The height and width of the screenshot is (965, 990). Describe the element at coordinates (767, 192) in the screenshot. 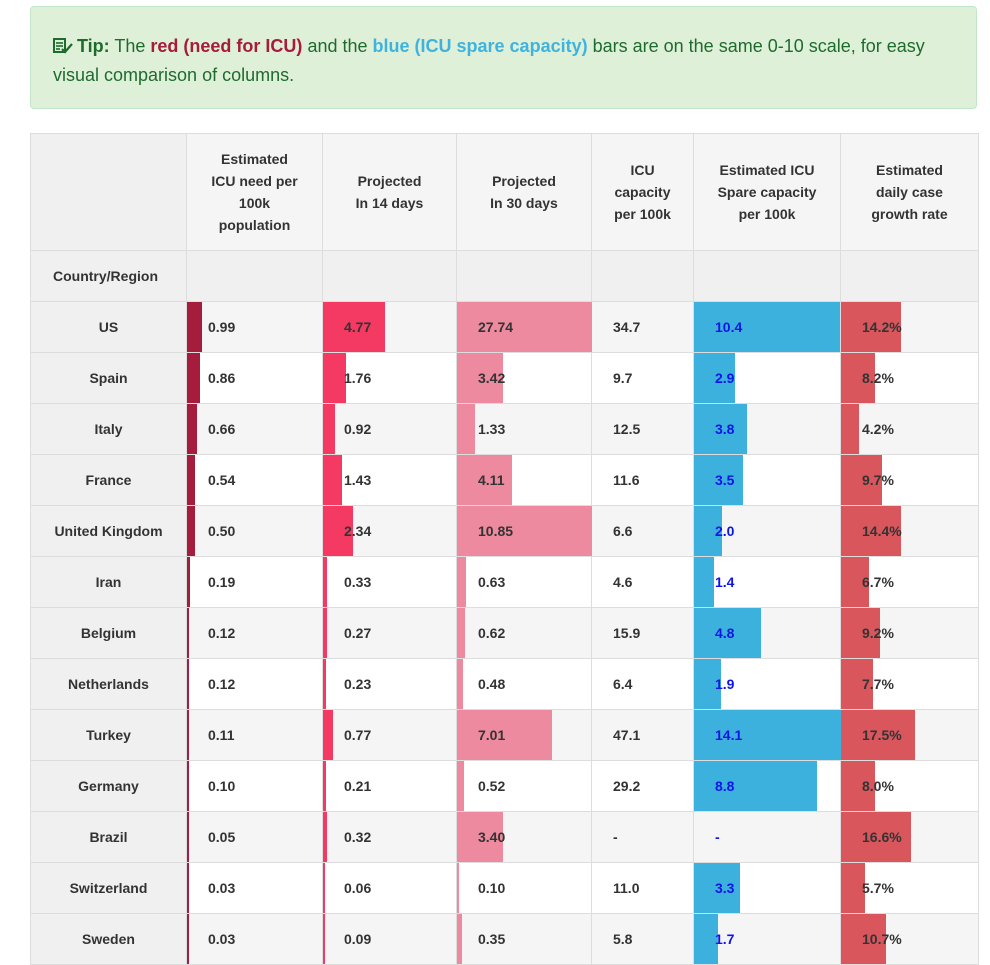

I see `header-icu-spare: Estimated ICU Spare capacity per 100k` at that location.